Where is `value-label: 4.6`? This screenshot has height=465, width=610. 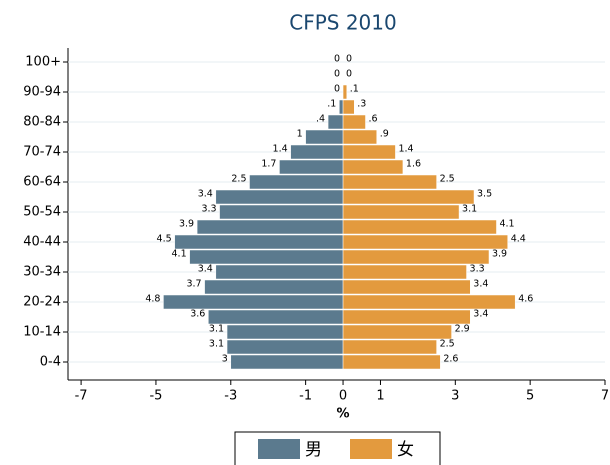
value-label: 4.6 is located at coordinates (525, 299).